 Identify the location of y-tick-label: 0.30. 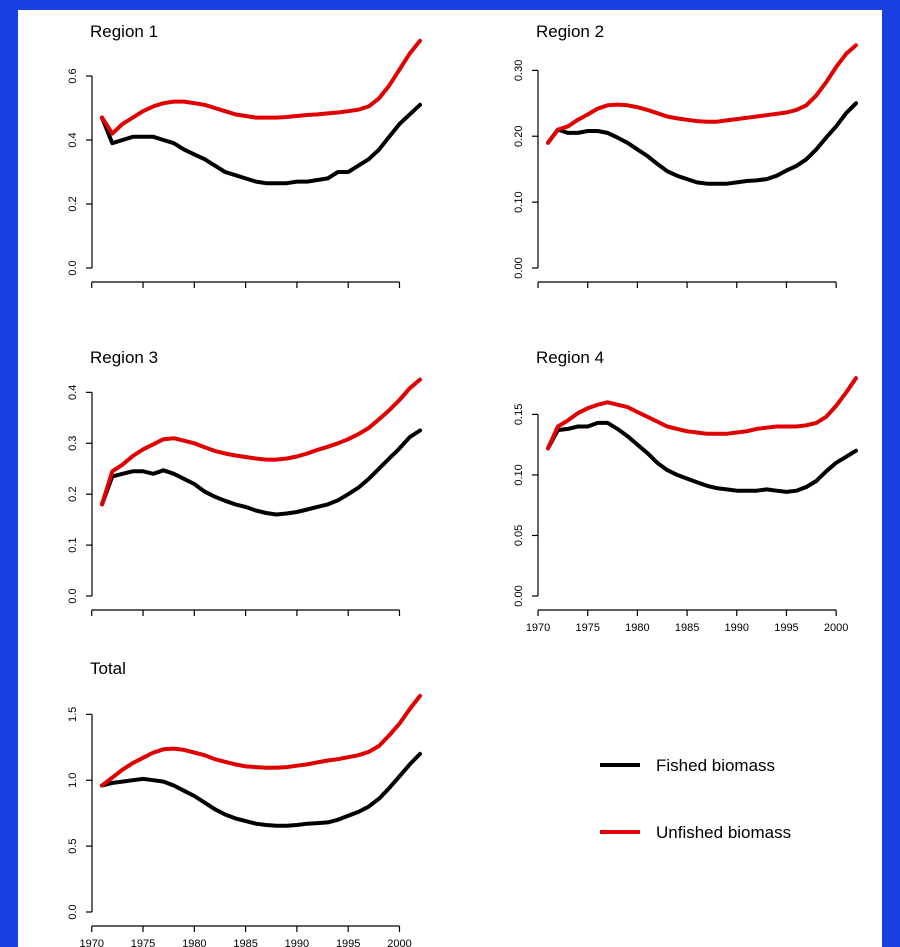
(519, 70).